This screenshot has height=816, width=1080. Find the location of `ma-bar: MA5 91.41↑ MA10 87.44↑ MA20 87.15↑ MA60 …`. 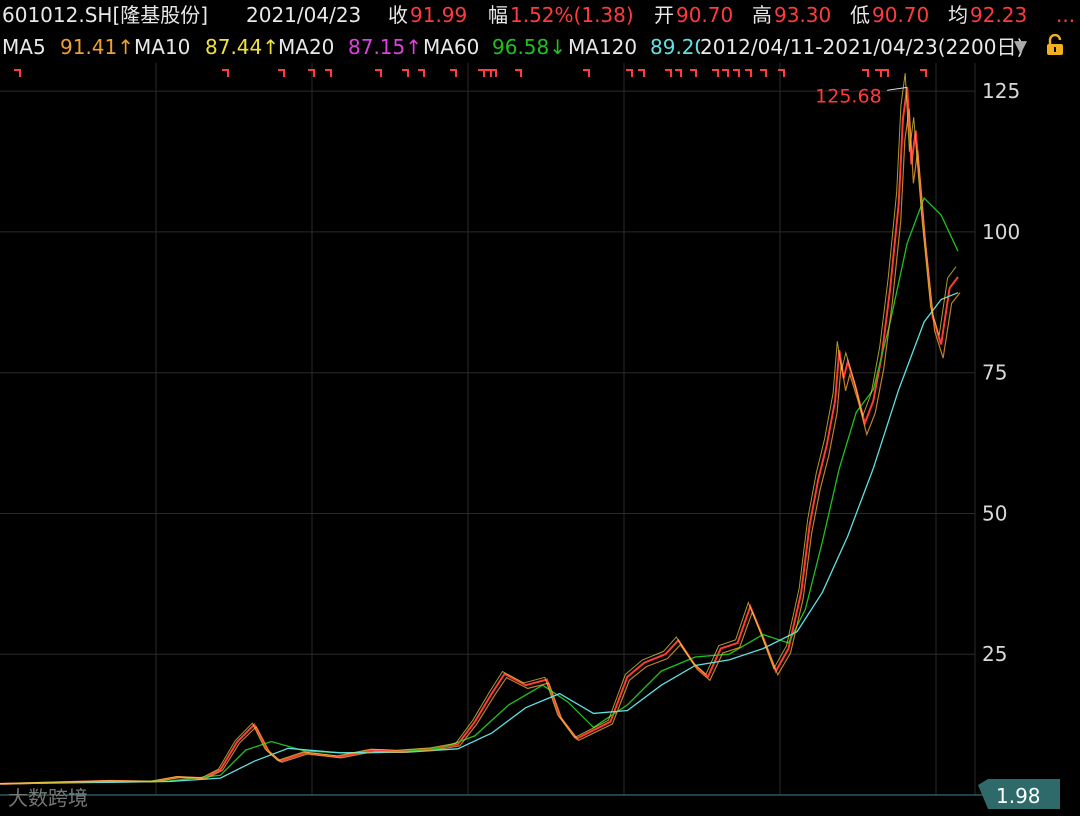

ma-bar: MA5 91.41↑ MA10 87.44↑ MA20 87.15↑ MA60 … is located at coordinates (540, 47).